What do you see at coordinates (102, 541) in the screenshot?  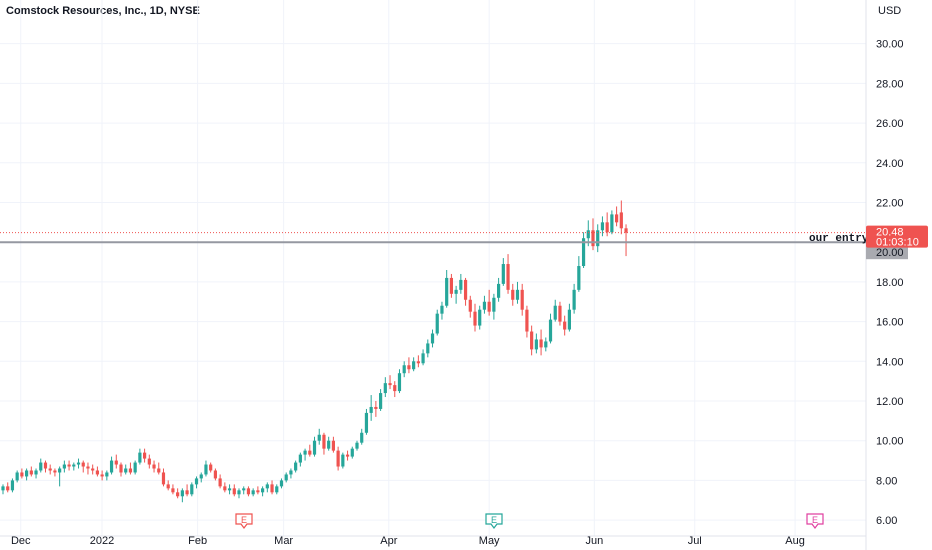 I see `x-tick-label: 2022` at bounding box center [102, 541].